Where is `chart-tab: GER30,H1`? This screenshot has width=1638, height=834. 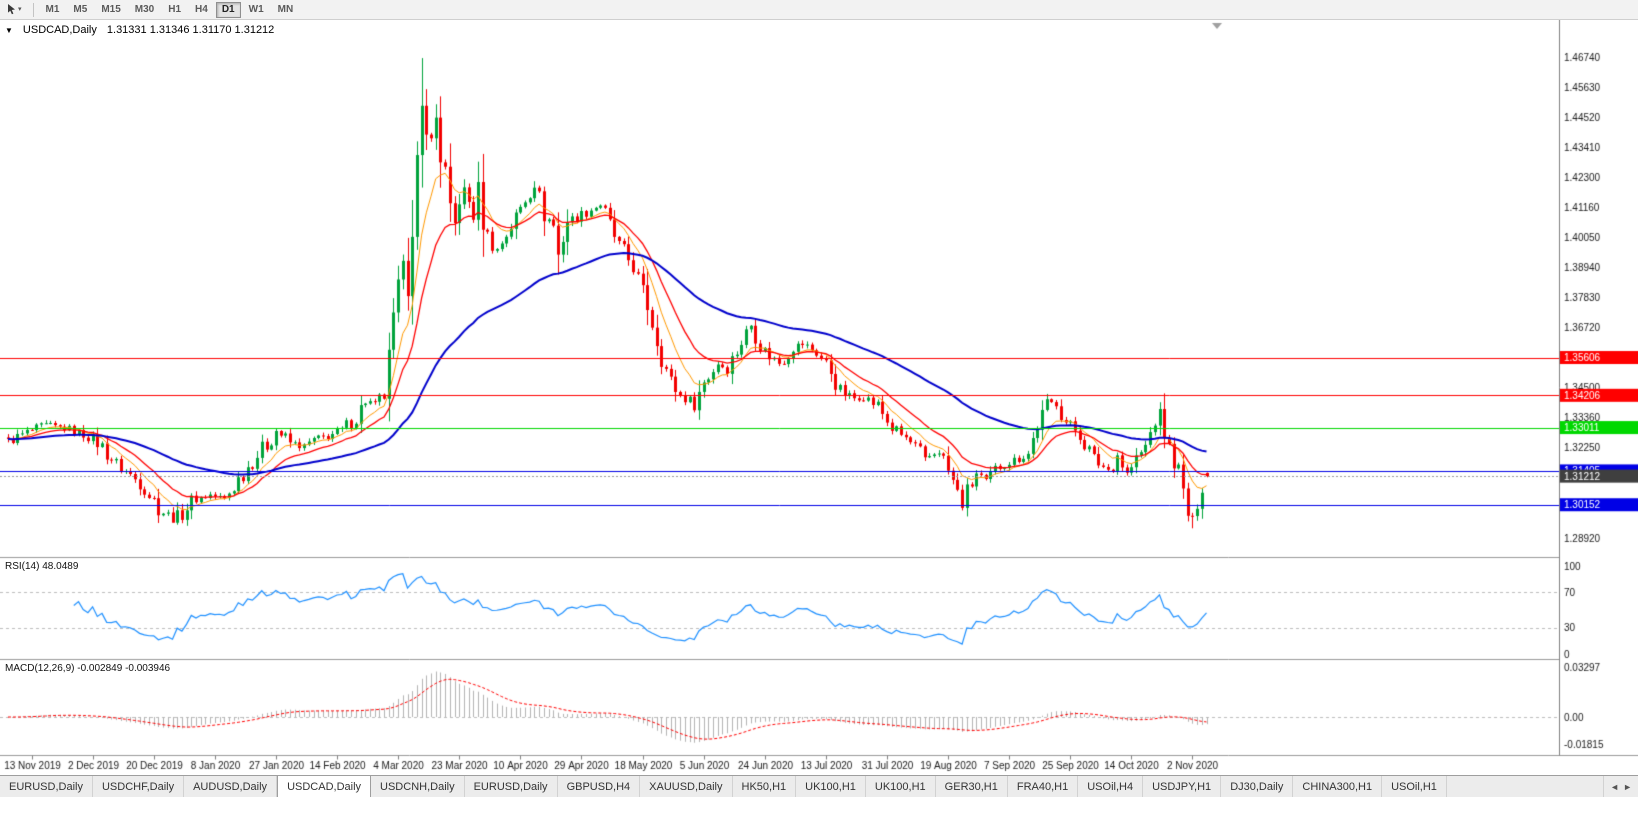 chart-tab: GER30,H1 is located at coordinates (971, 786).